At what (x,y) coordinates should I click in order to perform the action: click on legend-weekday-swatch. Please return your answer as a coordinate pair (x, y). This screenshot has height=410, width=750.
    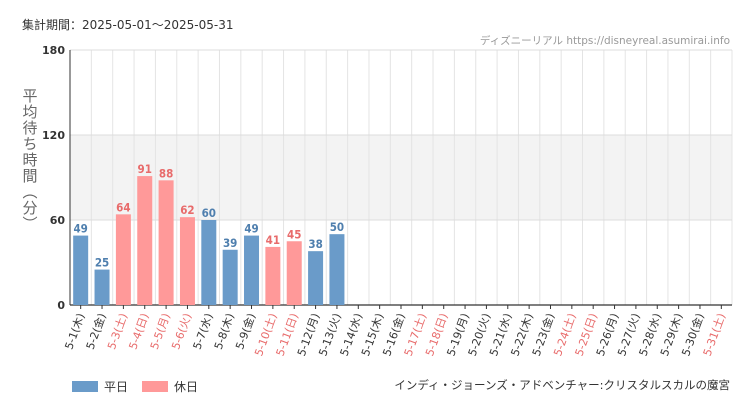
    Looking at the image, I should click on (85, 386).